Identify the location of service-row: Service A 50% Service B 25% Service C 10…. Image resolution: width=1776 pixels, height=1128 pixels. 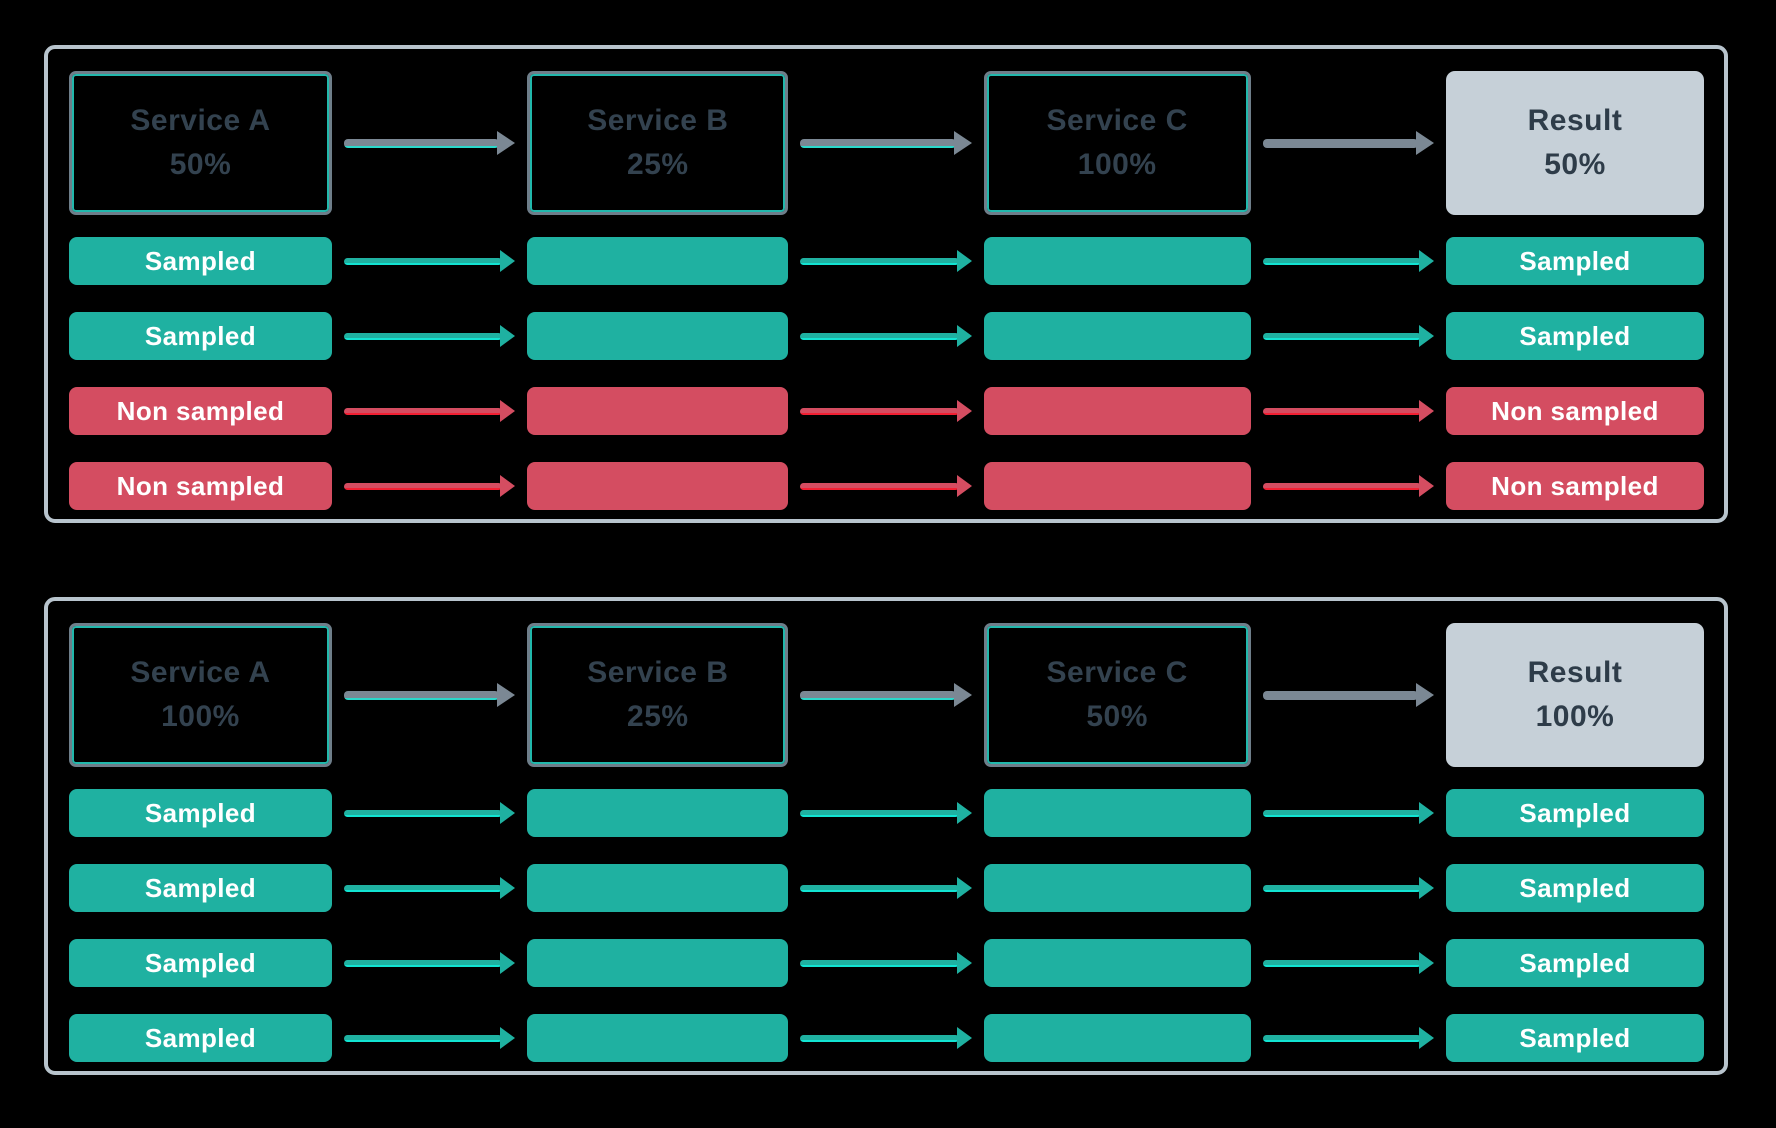
(886, 143).